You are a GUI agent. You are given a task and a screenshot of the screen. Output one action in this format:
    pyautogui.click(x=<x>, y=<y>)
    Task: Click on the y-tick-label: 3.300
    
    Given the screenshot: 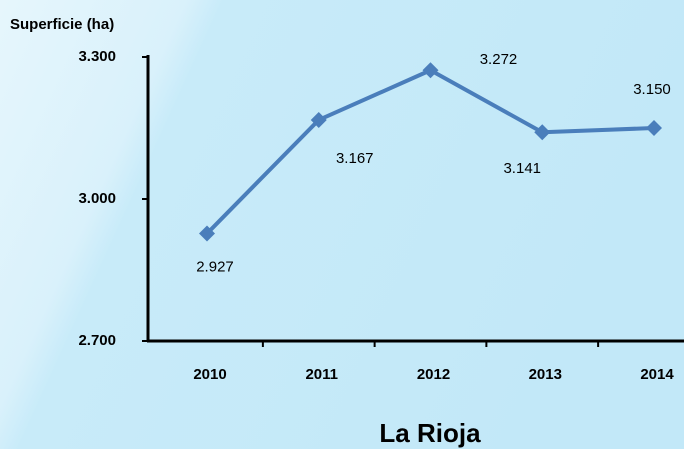 What is the action you would take?
    pyautogui.click(x=97, y=56)
    